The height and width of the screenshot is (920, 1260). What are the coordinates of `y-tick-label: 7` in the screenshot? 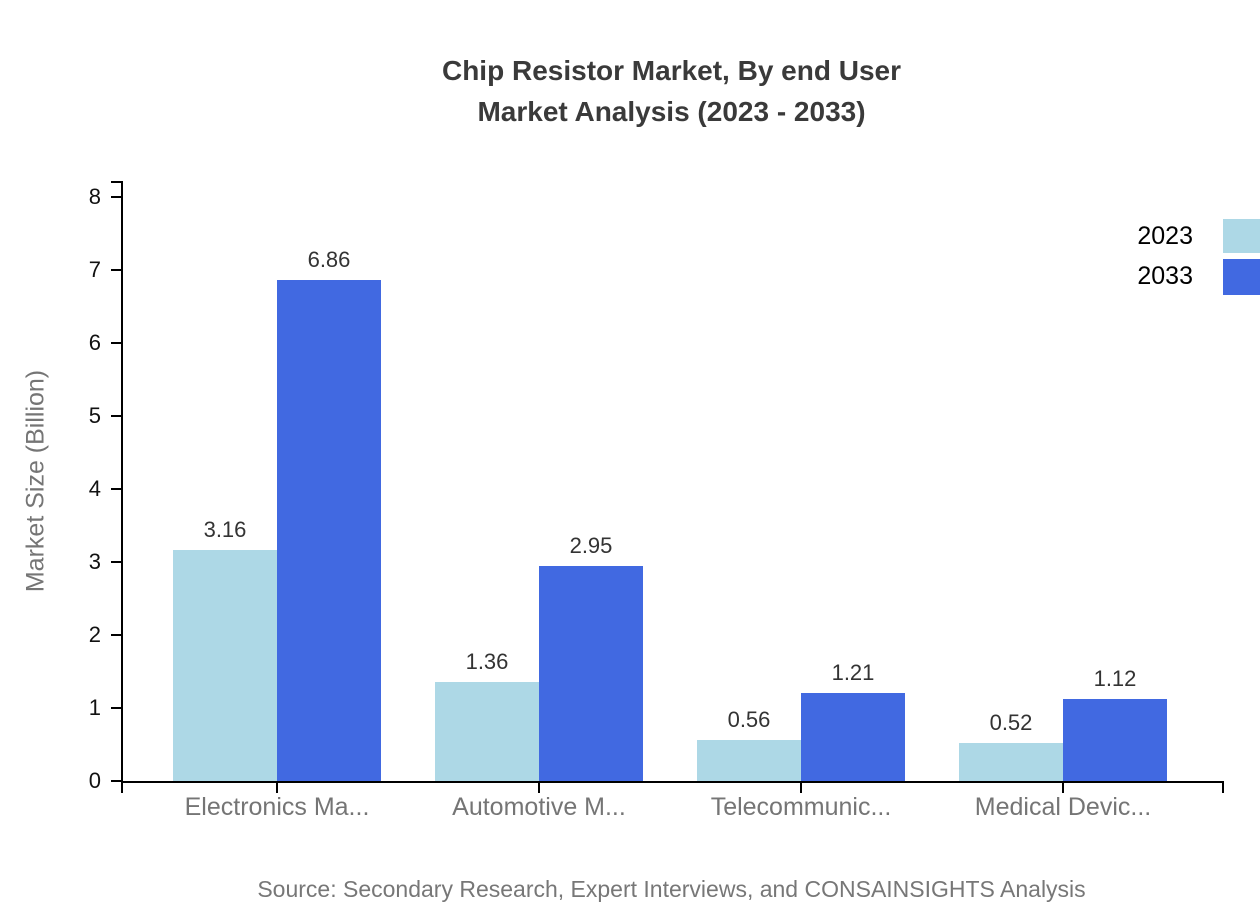 It's located at (94, 269).